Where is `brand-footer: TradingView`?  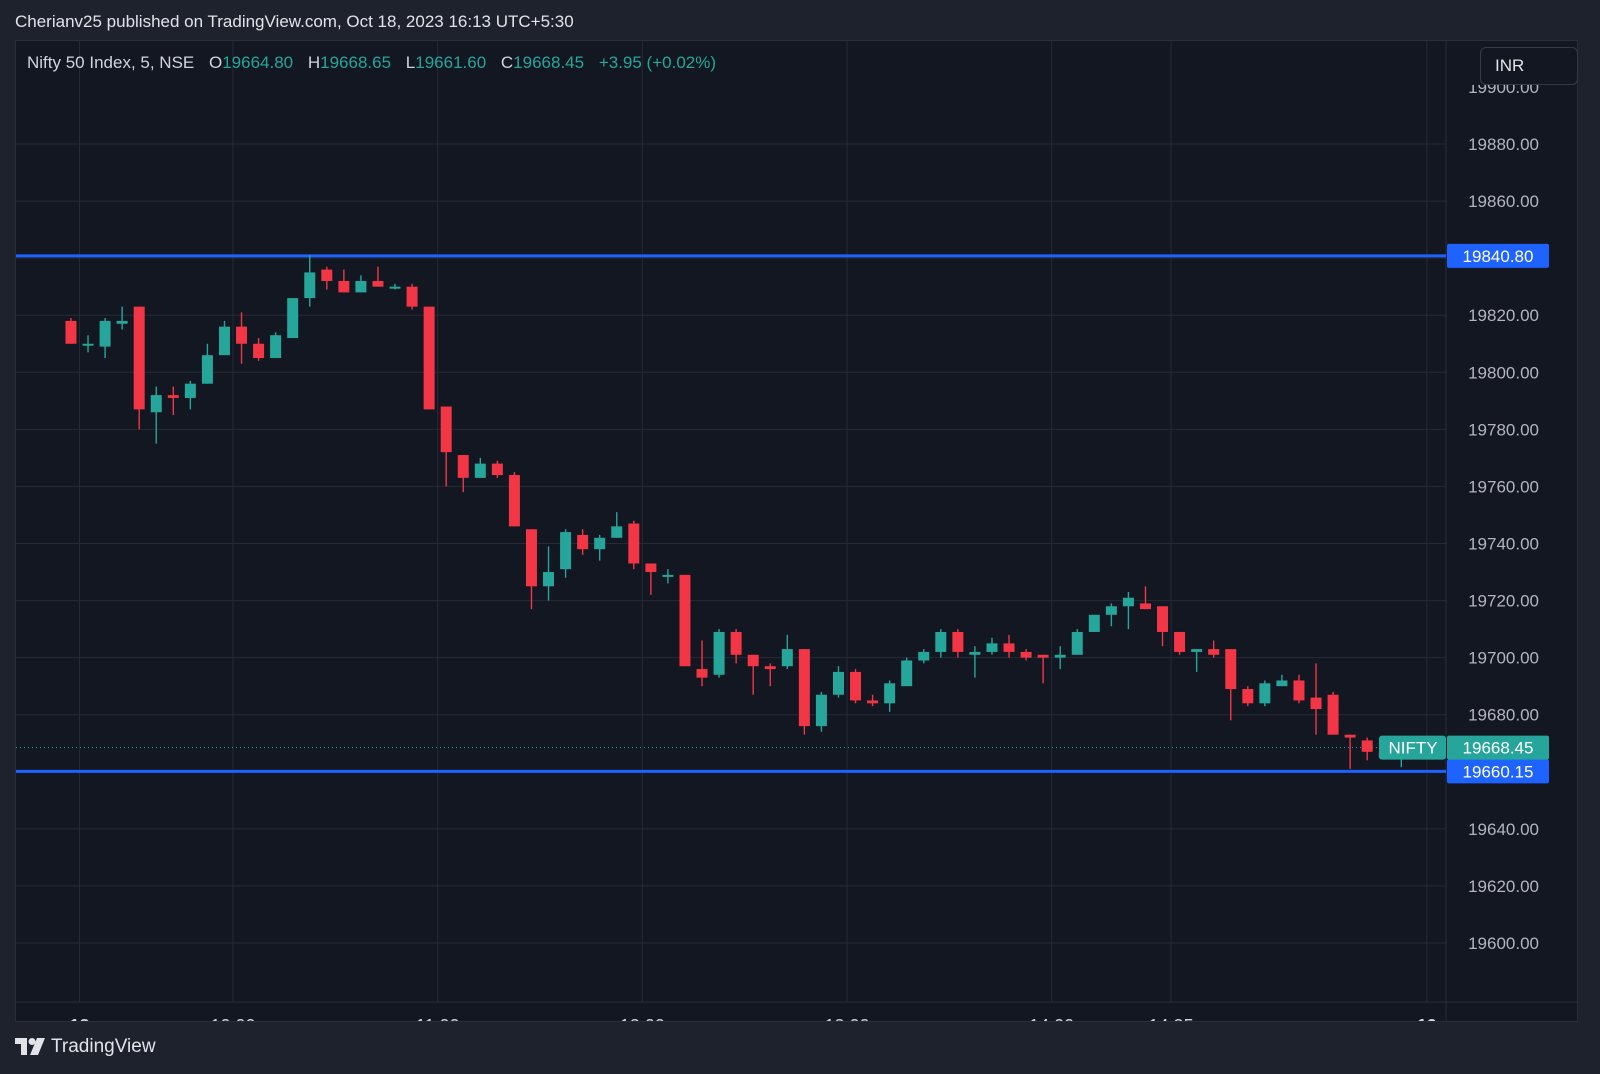
brand-footer: TradingView is located at coordinates (85, 1047).